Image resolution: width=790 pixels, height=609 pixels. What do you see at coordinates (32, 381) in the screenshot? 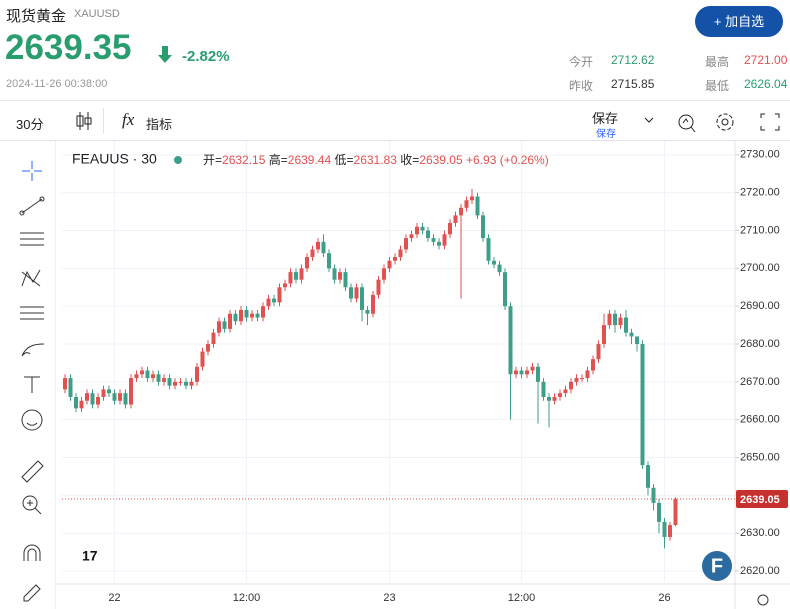
I see `tool-icons` at bounding box center [32, 381].